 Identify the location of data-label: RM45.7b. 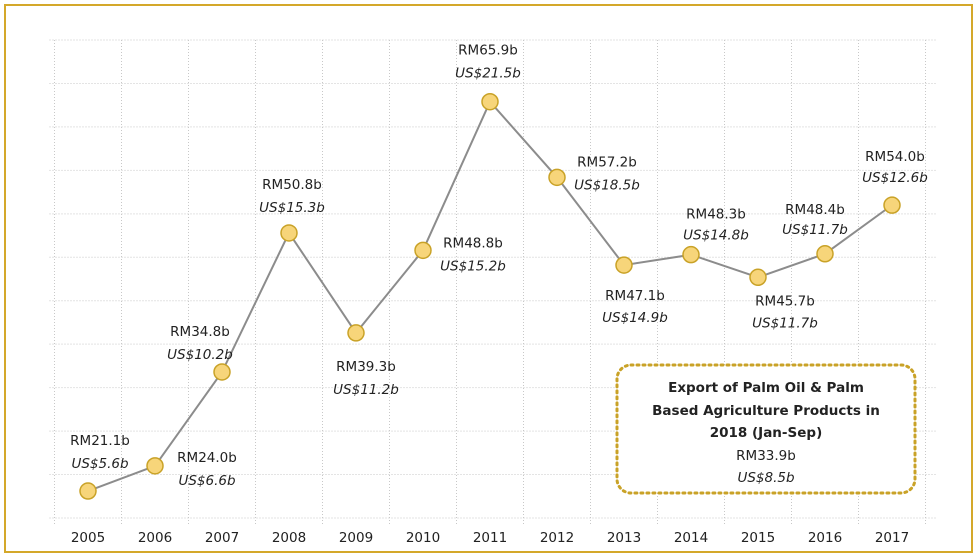
(785, 301).